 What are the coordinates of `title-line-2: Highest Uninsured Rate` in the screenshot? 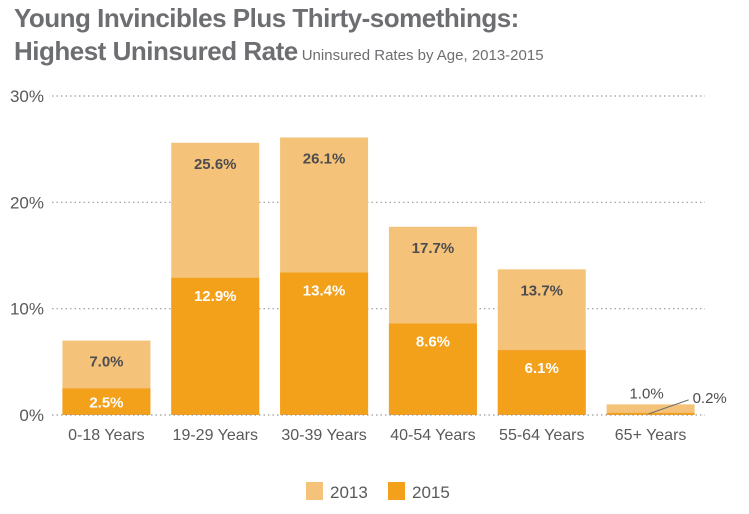 It's located at (156, 51).